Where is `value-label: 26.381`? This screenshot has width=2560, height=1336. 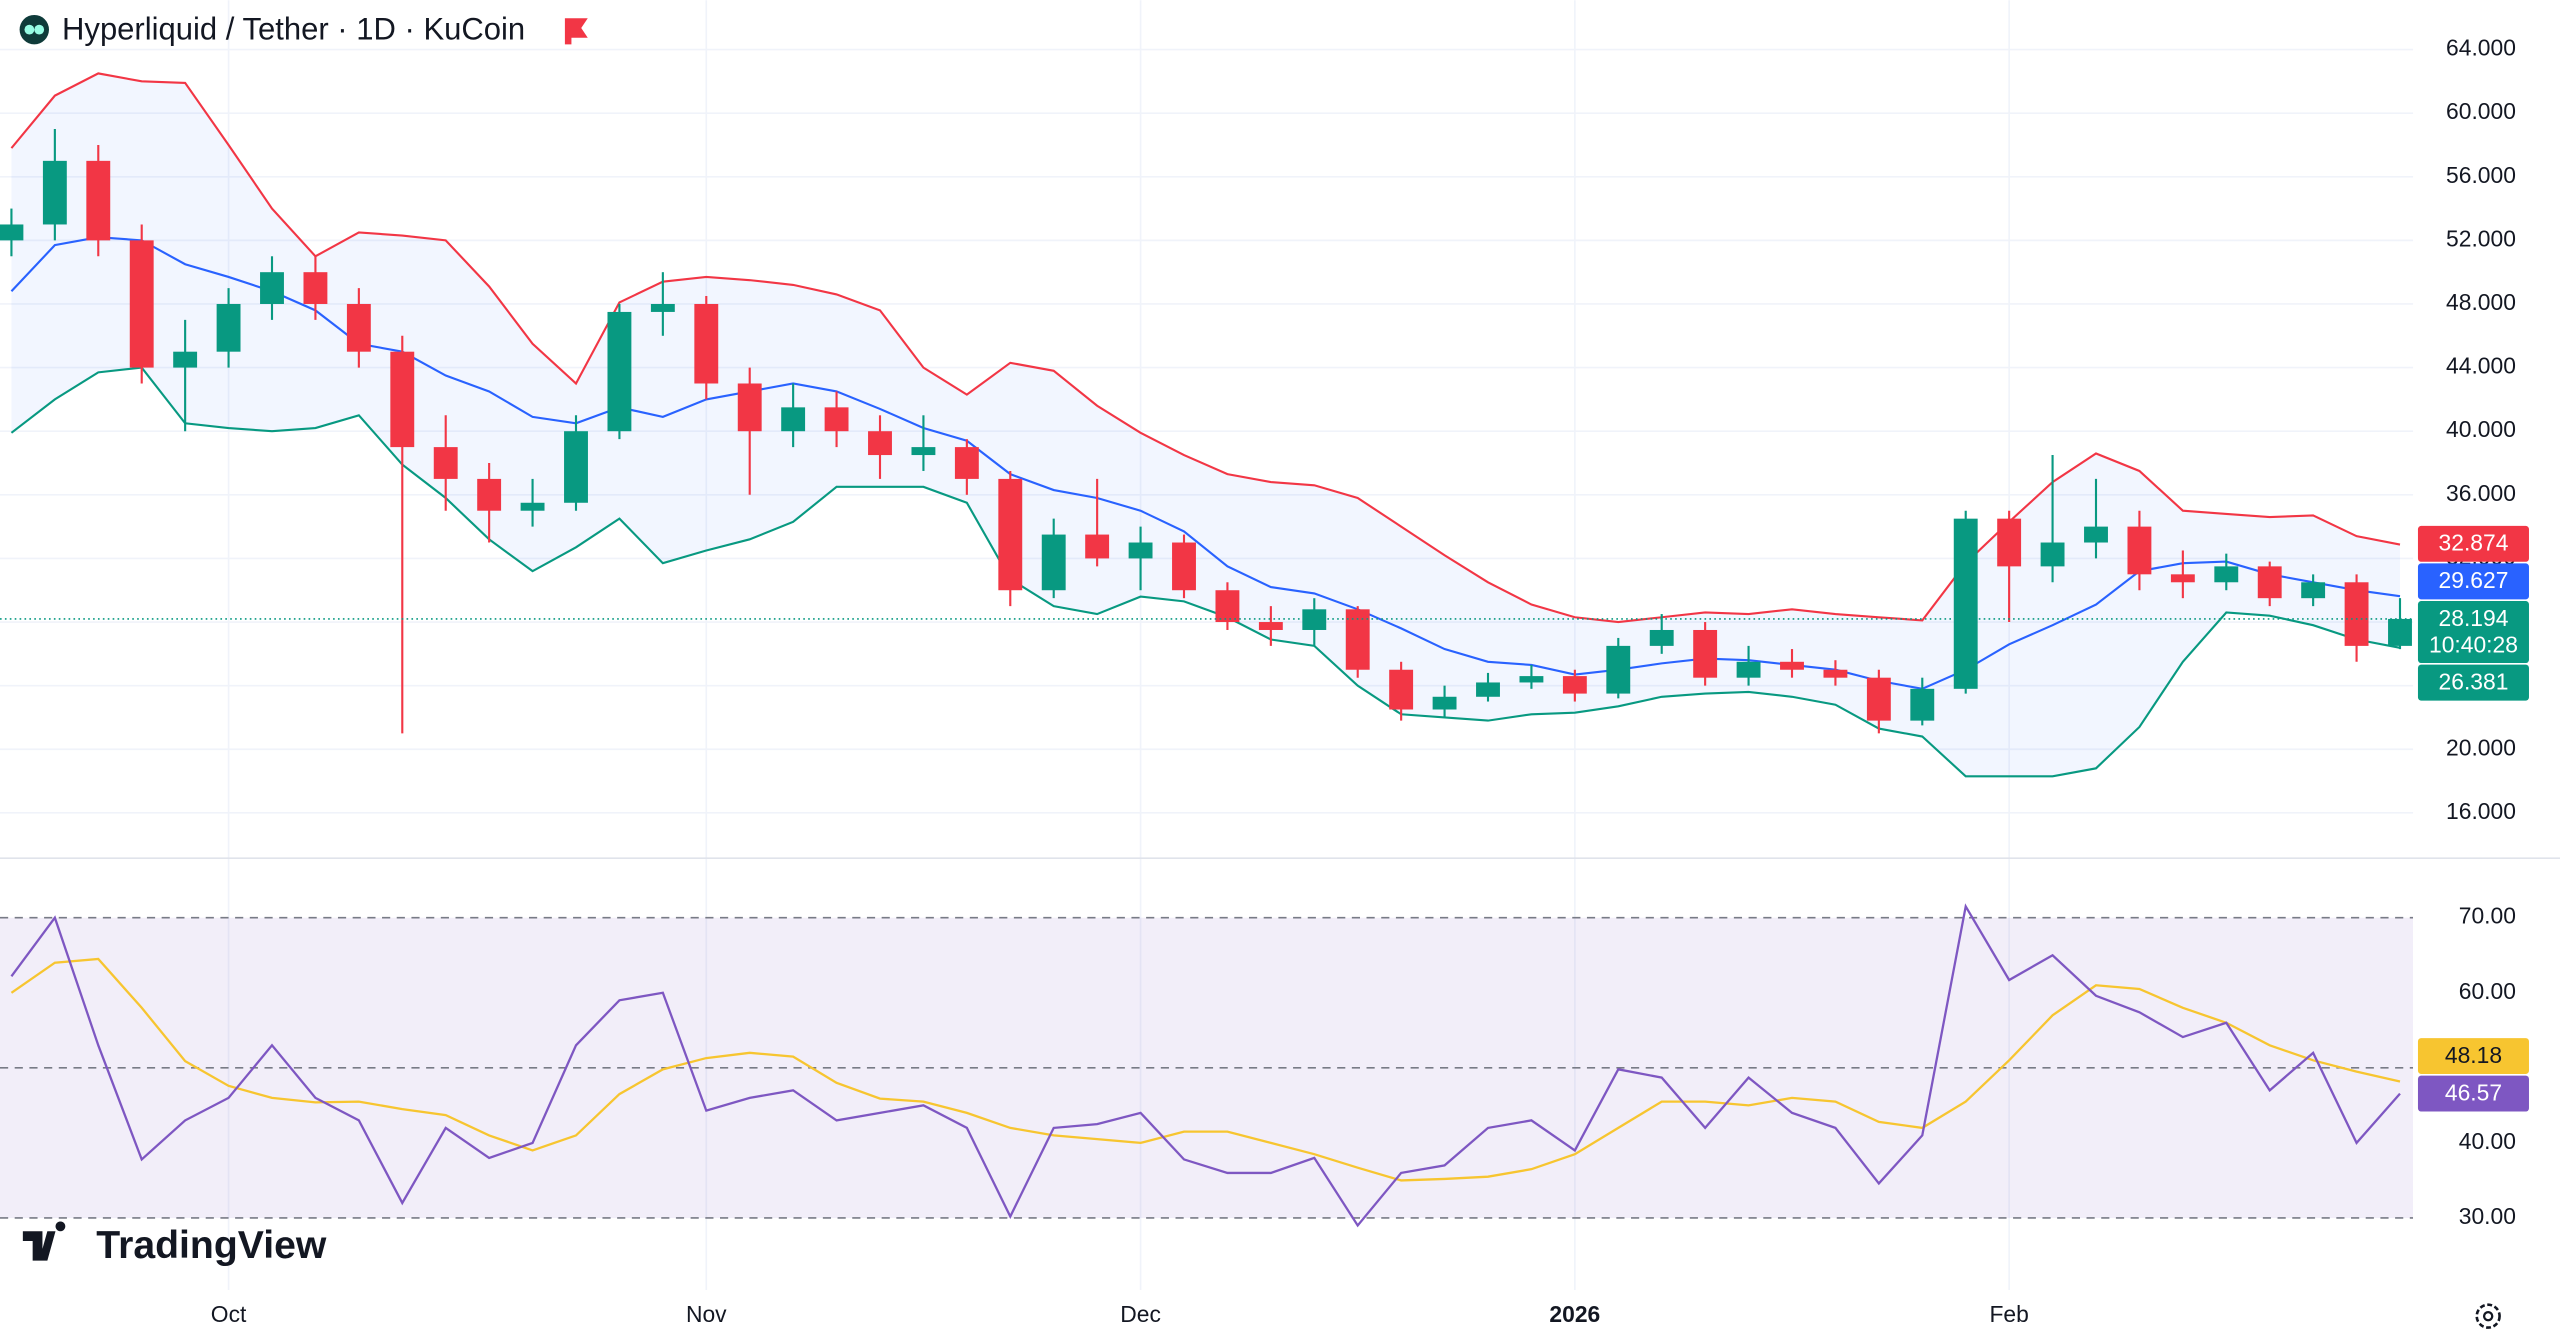
value-label: 26.381 is located at coordinates (2474, 681).